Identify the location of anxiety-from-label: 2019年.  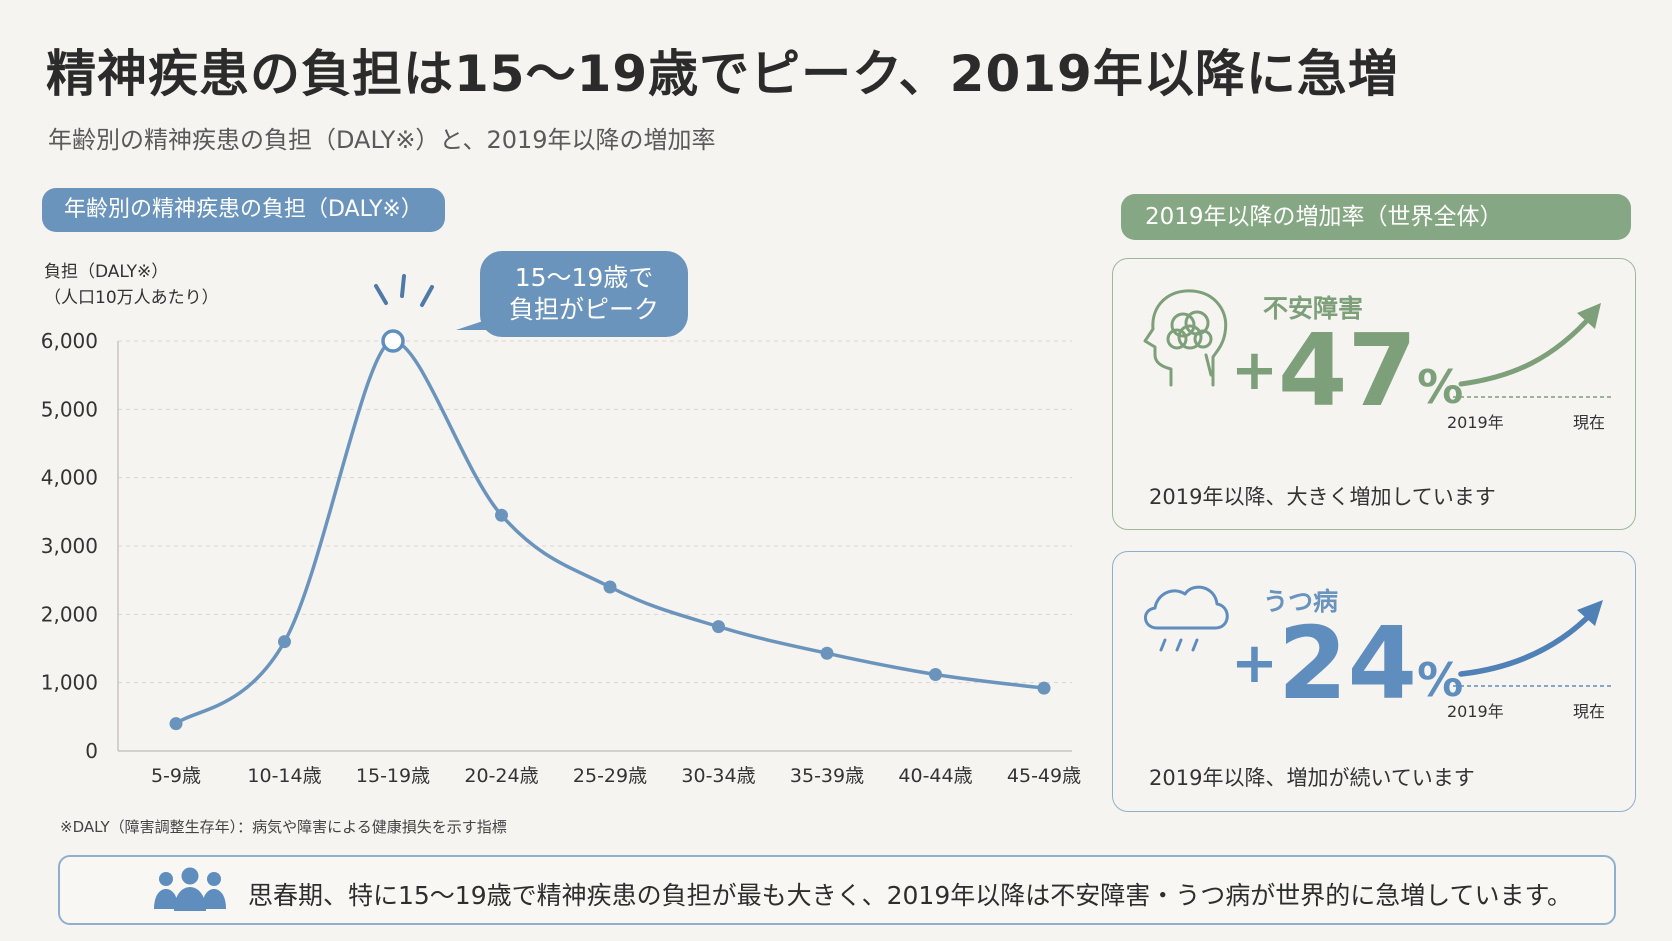
(1475, 422).